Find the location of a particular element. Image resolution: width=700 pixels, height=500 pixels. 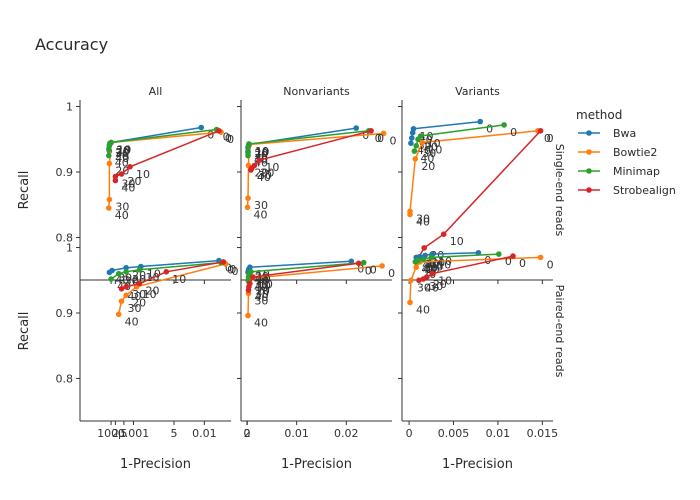

facet-row-title-0: Single-end reads is located at coordinates (559, 190).